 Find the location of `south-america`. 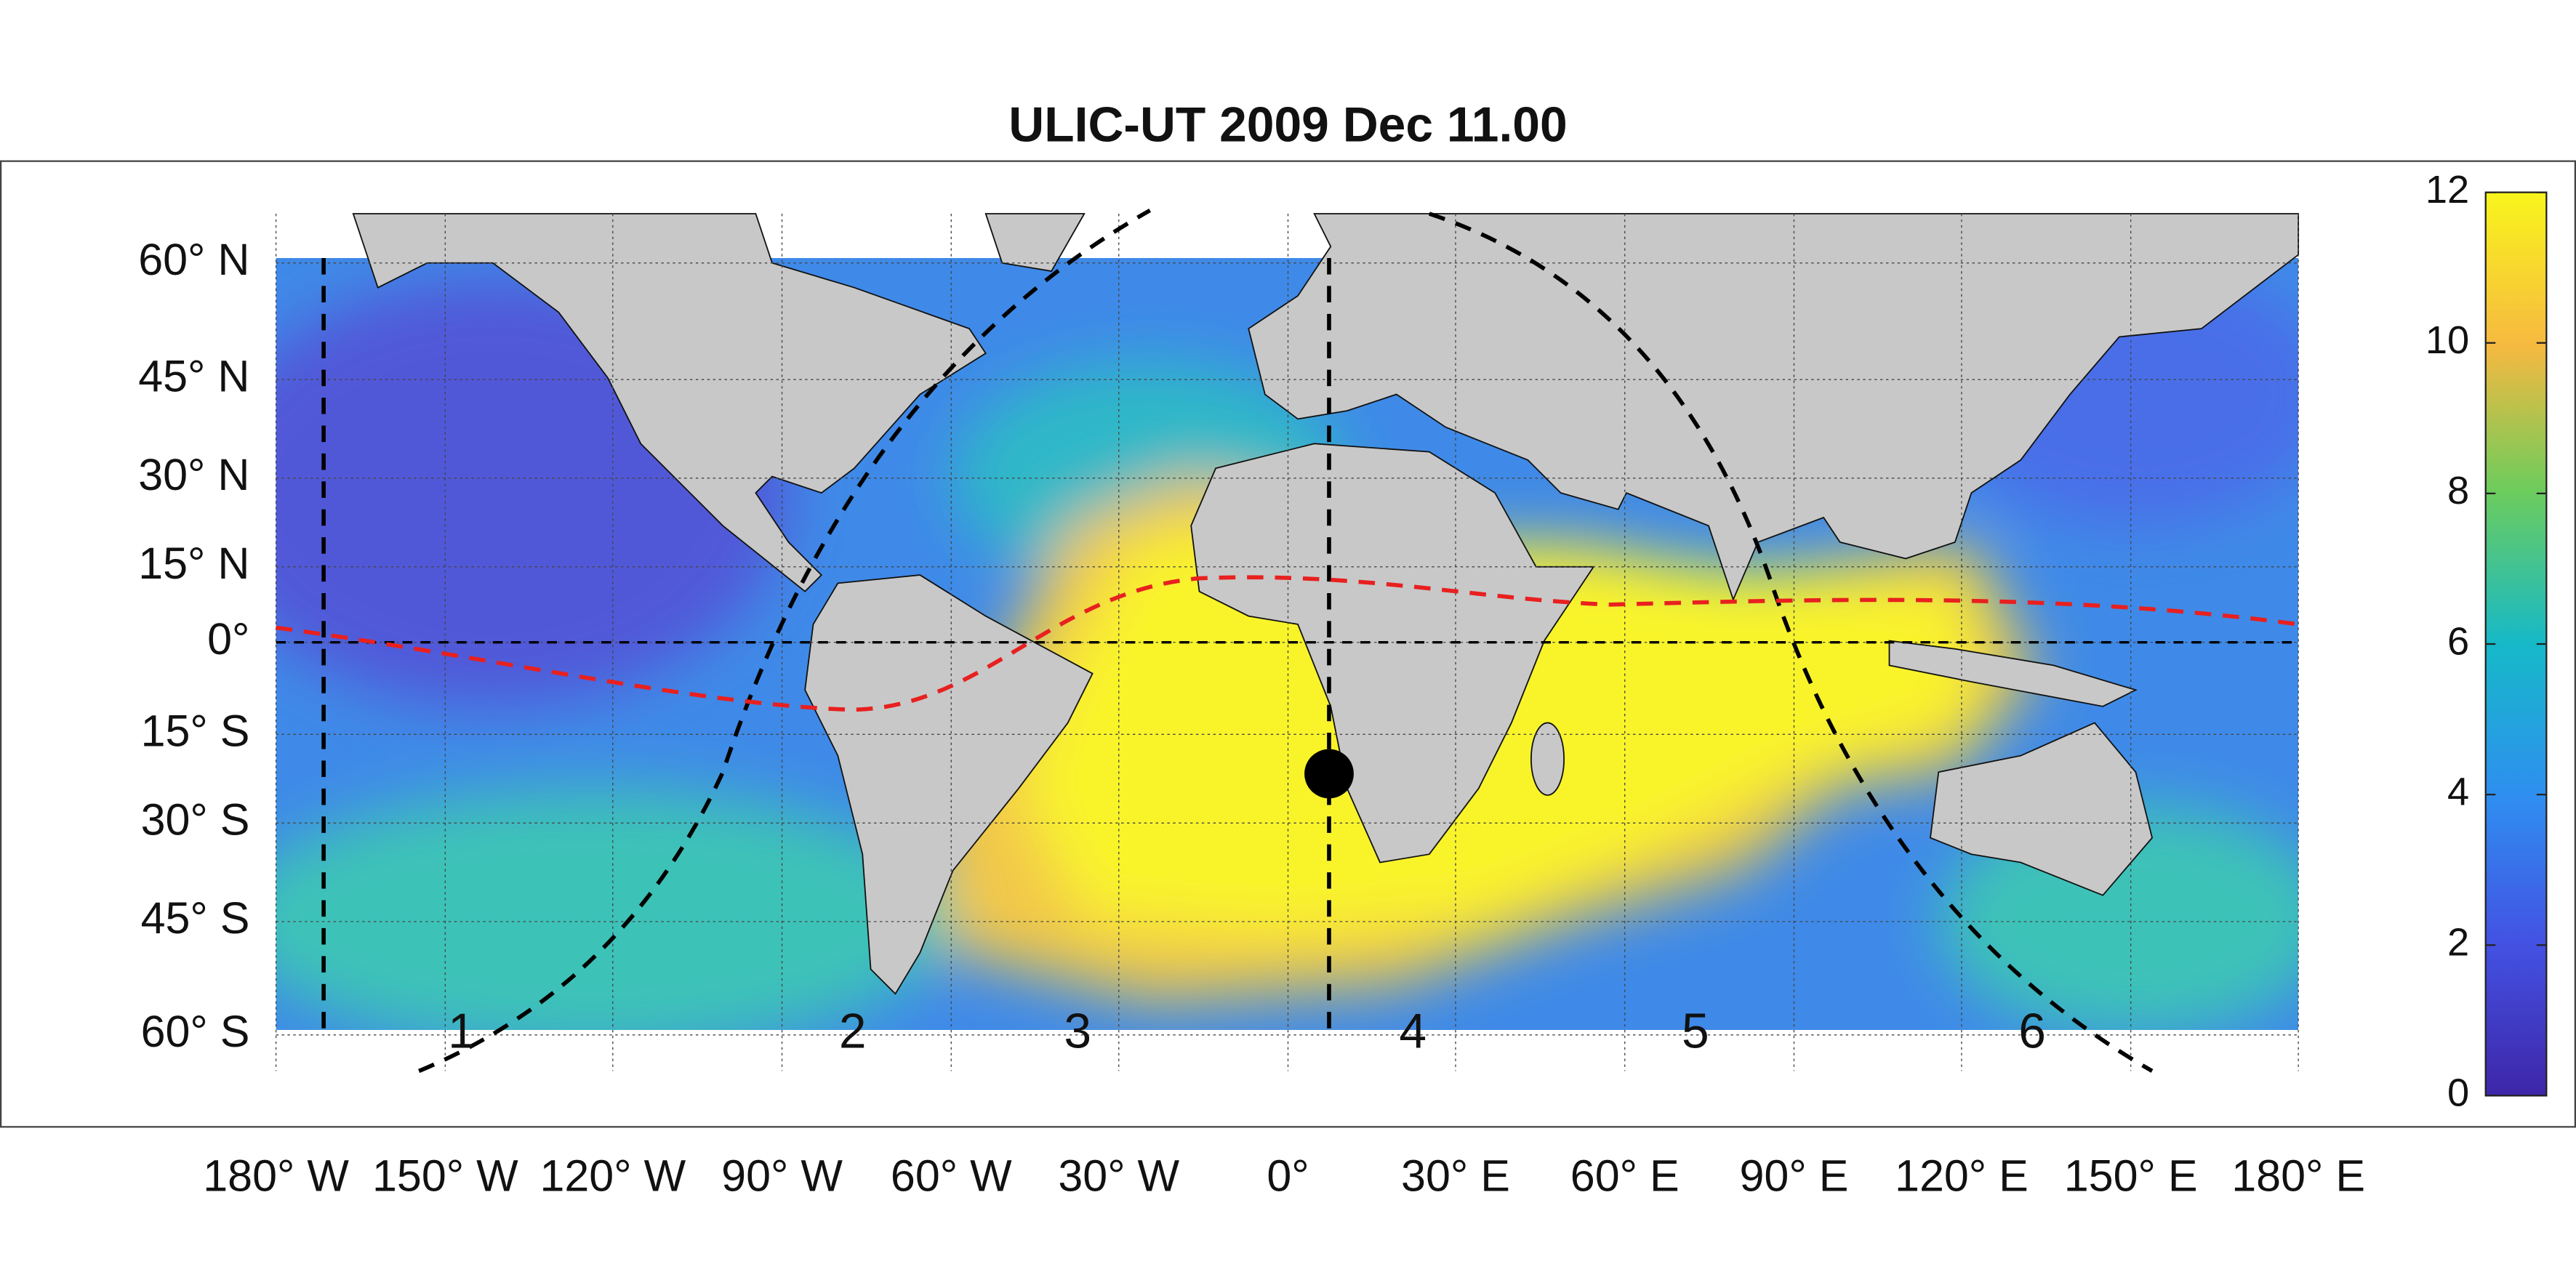

south-america is located at coordinates (949, 784).